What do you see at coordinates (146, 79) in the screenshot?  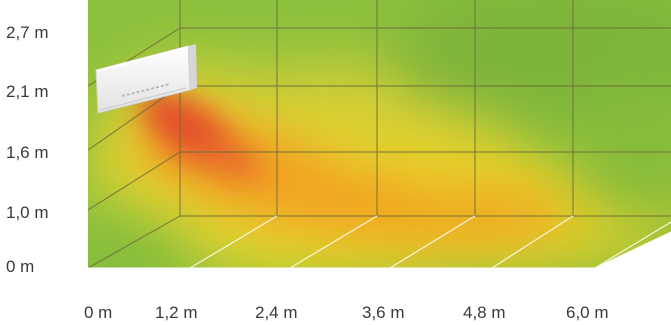 I see `air-conditioner-unit-icon` at bounding box center [146, 79].